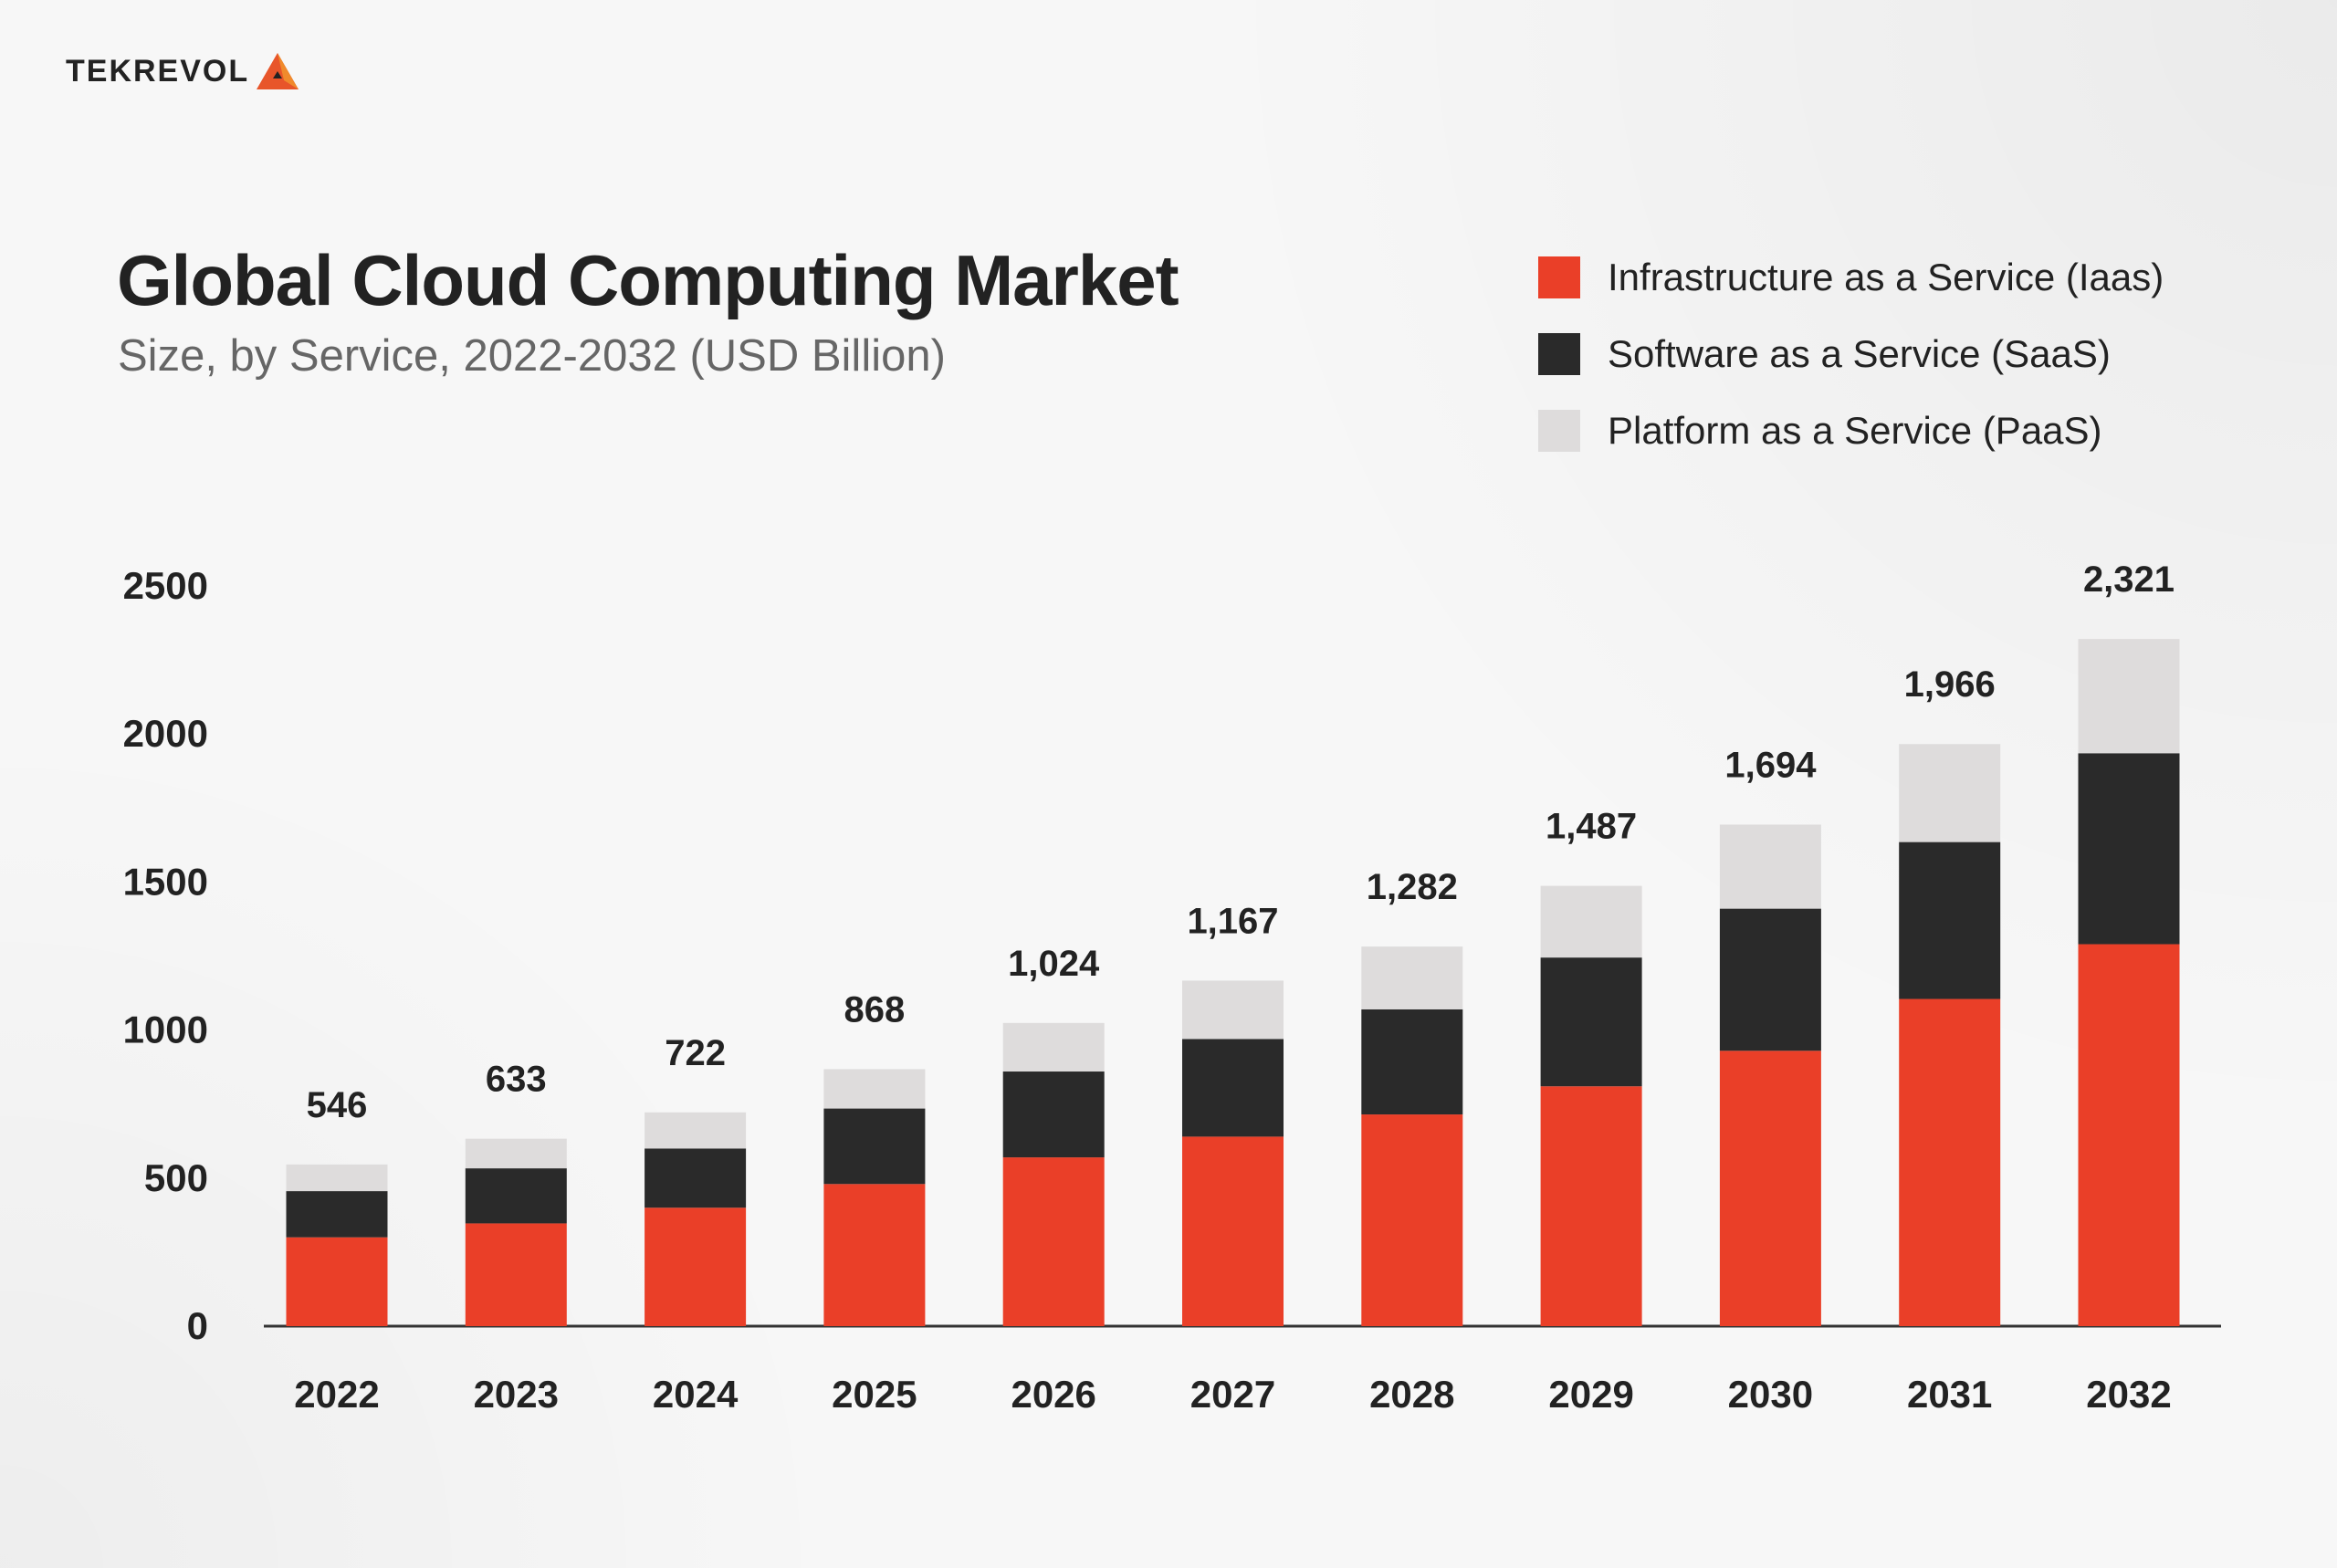 Image resolution: width=2337 pixels, height=1568 pixels. Describe the element at coordinates (1886, 277) in the screenshot. I see `legend-label: Infrastructure as a Service (Iaas)` at that location.